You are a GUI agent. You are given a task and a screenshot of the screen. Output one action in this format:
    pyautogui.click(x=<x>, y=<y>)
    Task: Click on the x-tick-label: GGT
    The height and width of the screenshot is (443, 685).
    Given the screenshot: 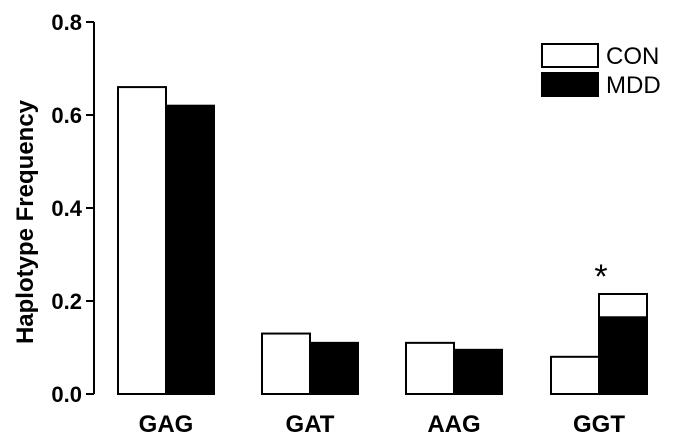 What is the action you would take?
    pyautogui.click(x=599, y=424)
    